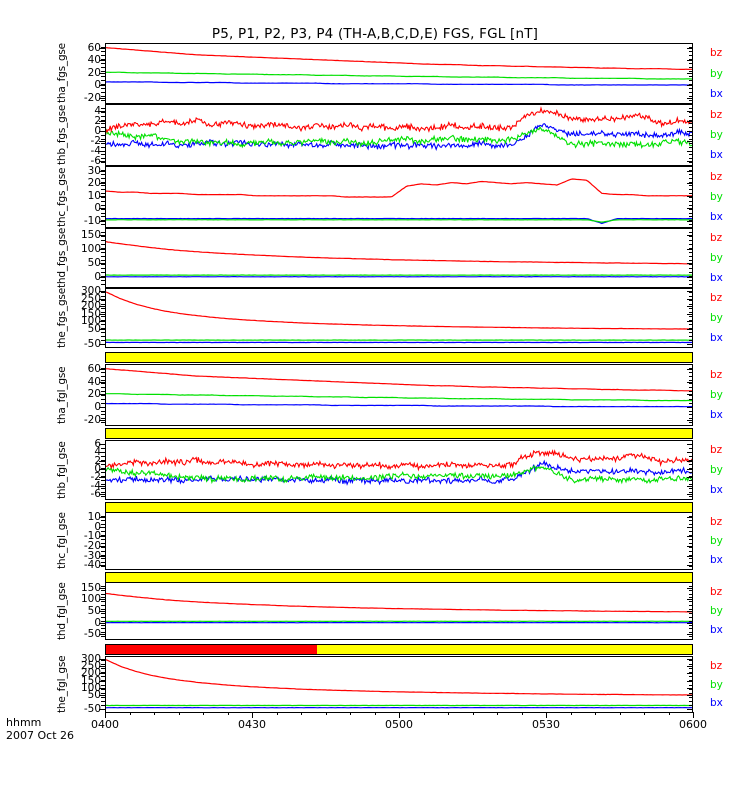  What do you see at coordinates (399, 684) in the screenshot?
I see `plot-panel-the_fgl_gse` at bounding box center [399, 684].